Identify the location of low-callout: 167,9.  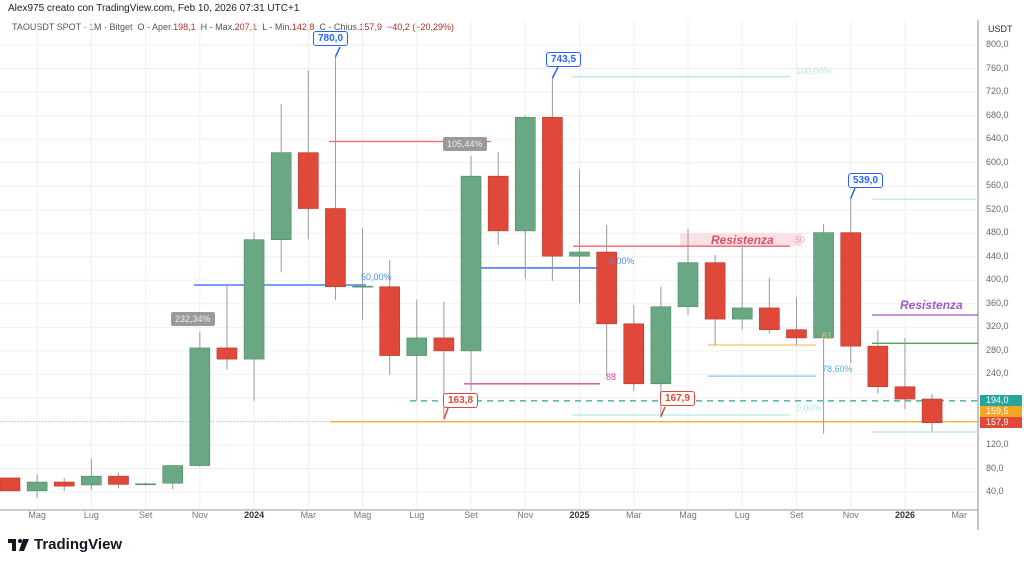
(678, 398).